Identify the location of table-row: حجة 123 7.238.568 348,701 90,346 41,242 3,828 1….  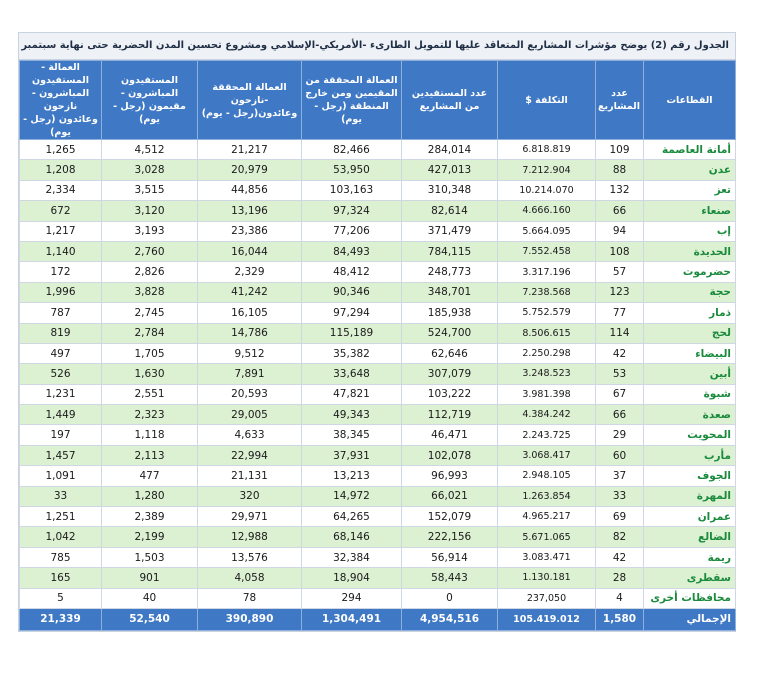
(377, 292).